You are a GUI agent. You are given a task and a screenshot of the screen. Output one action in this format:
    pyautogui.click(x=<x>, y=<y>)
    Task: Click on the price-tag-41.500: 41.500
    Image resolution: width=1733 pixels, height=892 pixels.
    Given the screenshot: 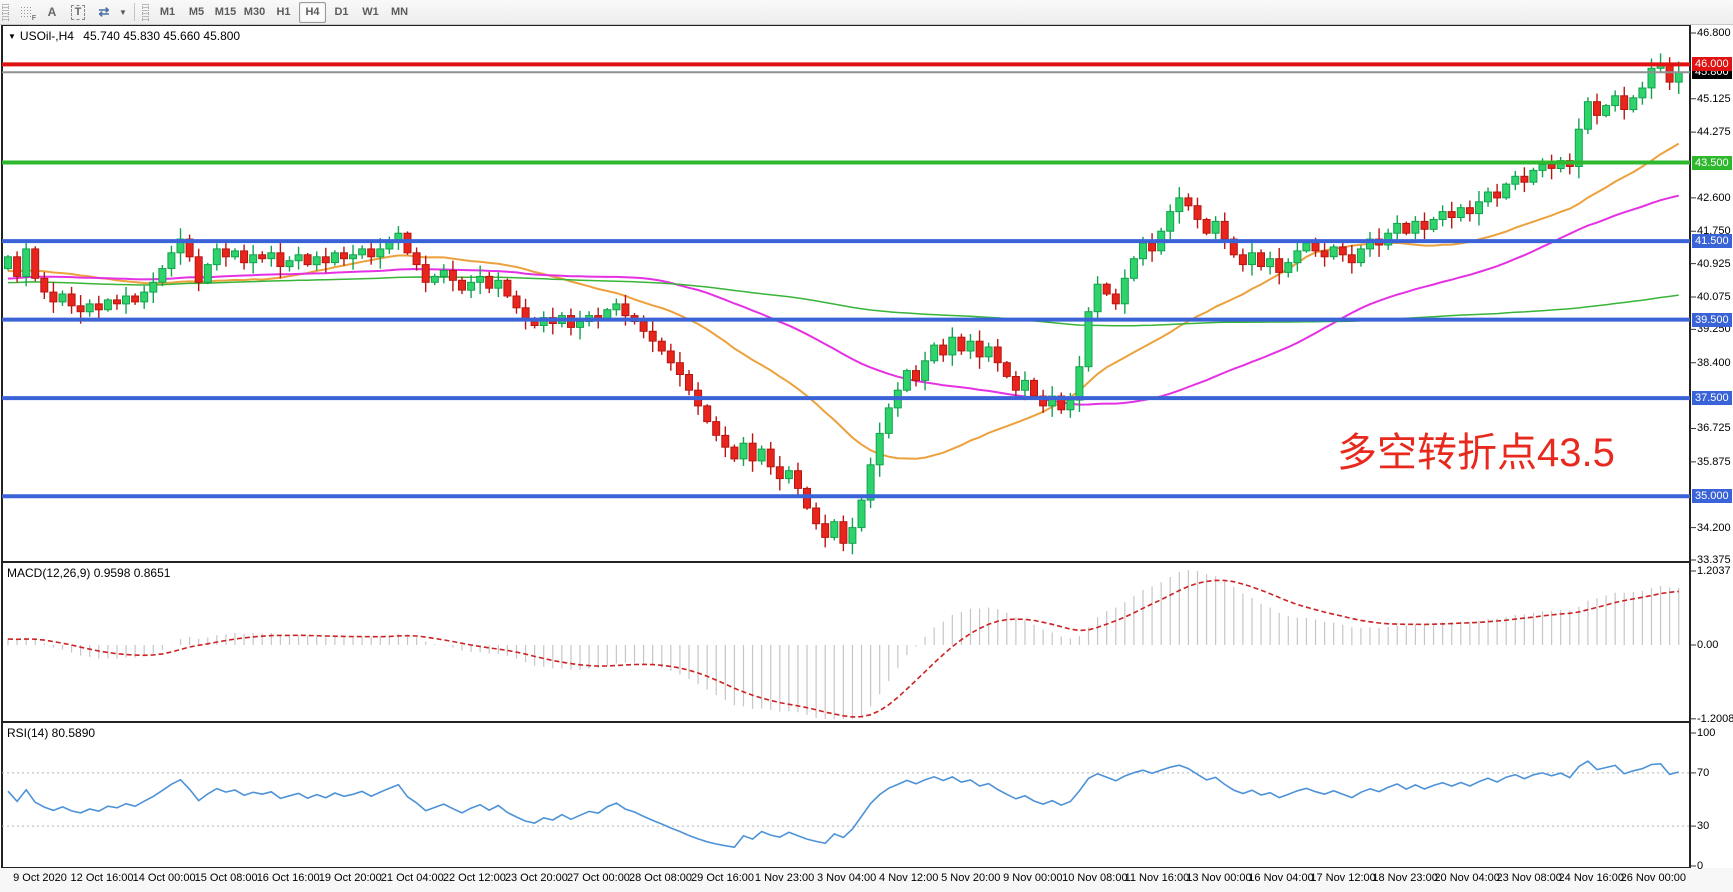 What is the action you would take?
    pyautogui.click(x=1712, y=241)
    